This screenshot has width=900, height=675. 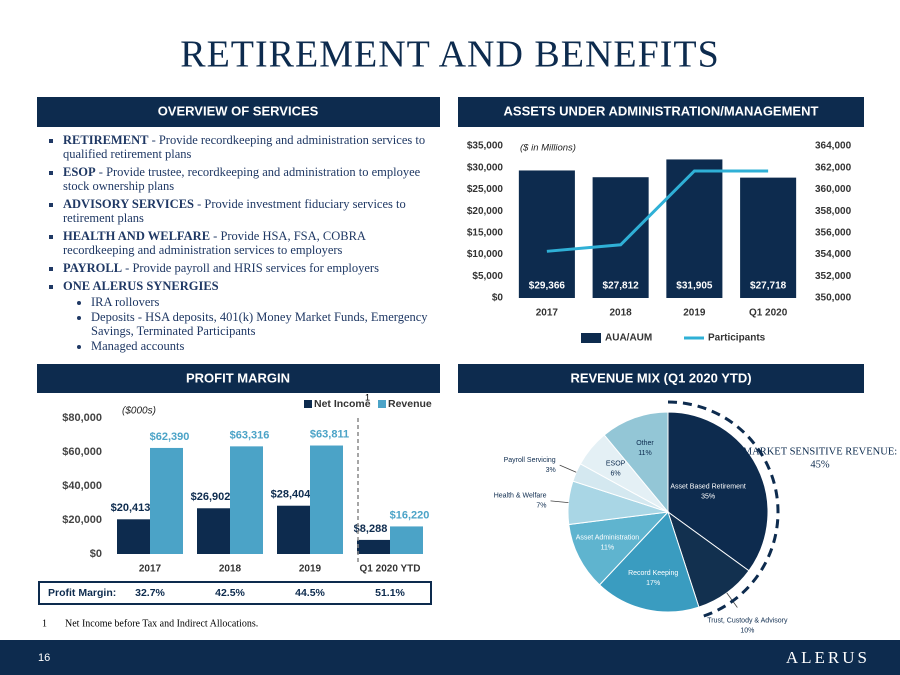 I want to click on slice-value: 6%, so click(x=616, y=473).